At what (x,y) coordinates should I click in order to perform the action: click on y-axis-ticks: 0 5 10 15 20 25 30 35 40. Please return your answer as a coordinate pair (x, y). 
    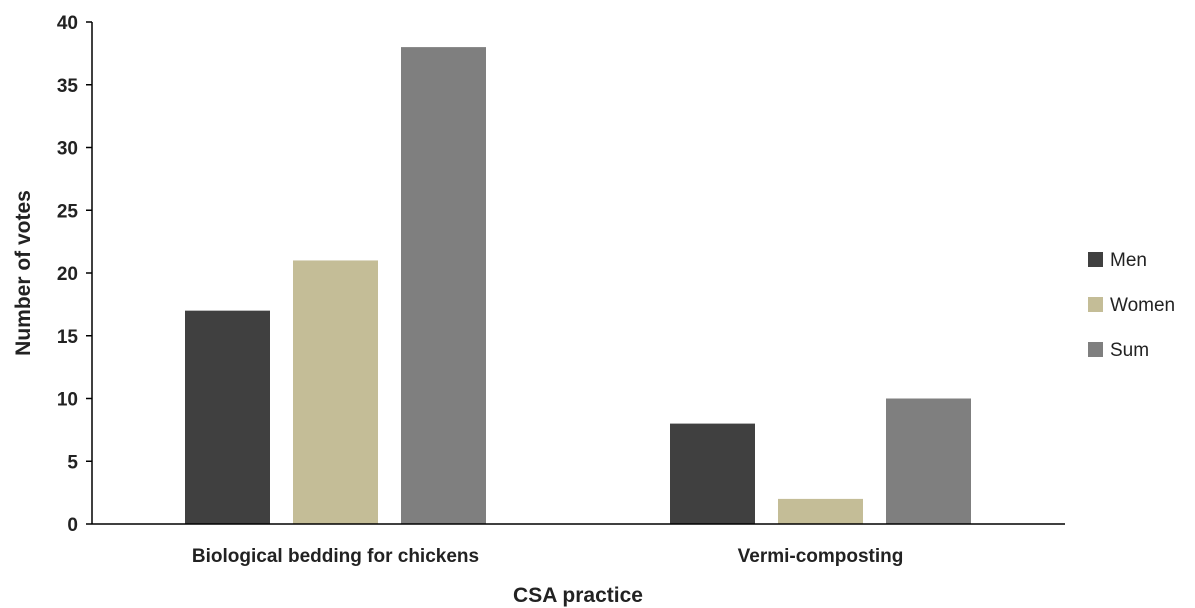
    Looking at the image, I should click on (74, 274).